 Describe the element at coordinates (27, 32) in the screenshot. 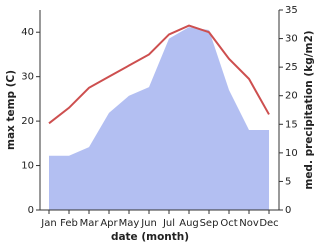

I see `y-tick-label: 40` at that location.